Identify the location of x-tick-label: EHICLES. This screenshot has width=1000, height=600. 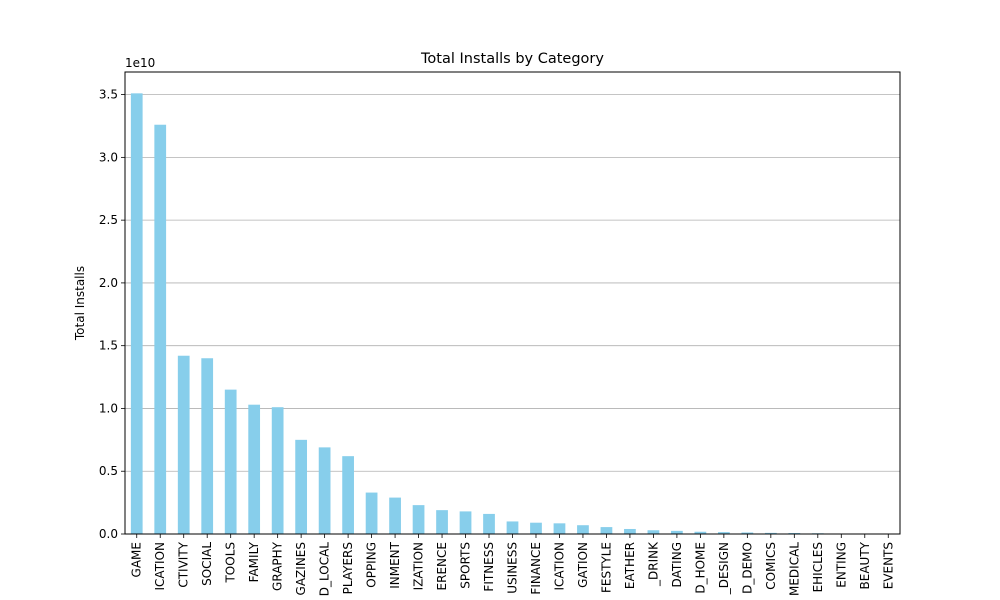
(818, 567).